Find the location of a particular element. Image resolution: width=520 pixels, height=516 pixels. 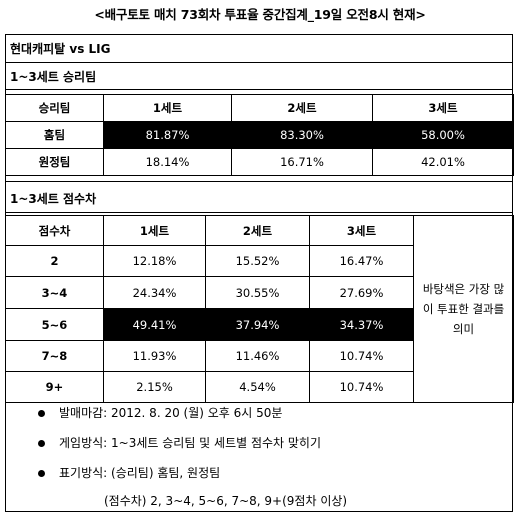

row-label: 9+ is located at coordinates (54, 387).